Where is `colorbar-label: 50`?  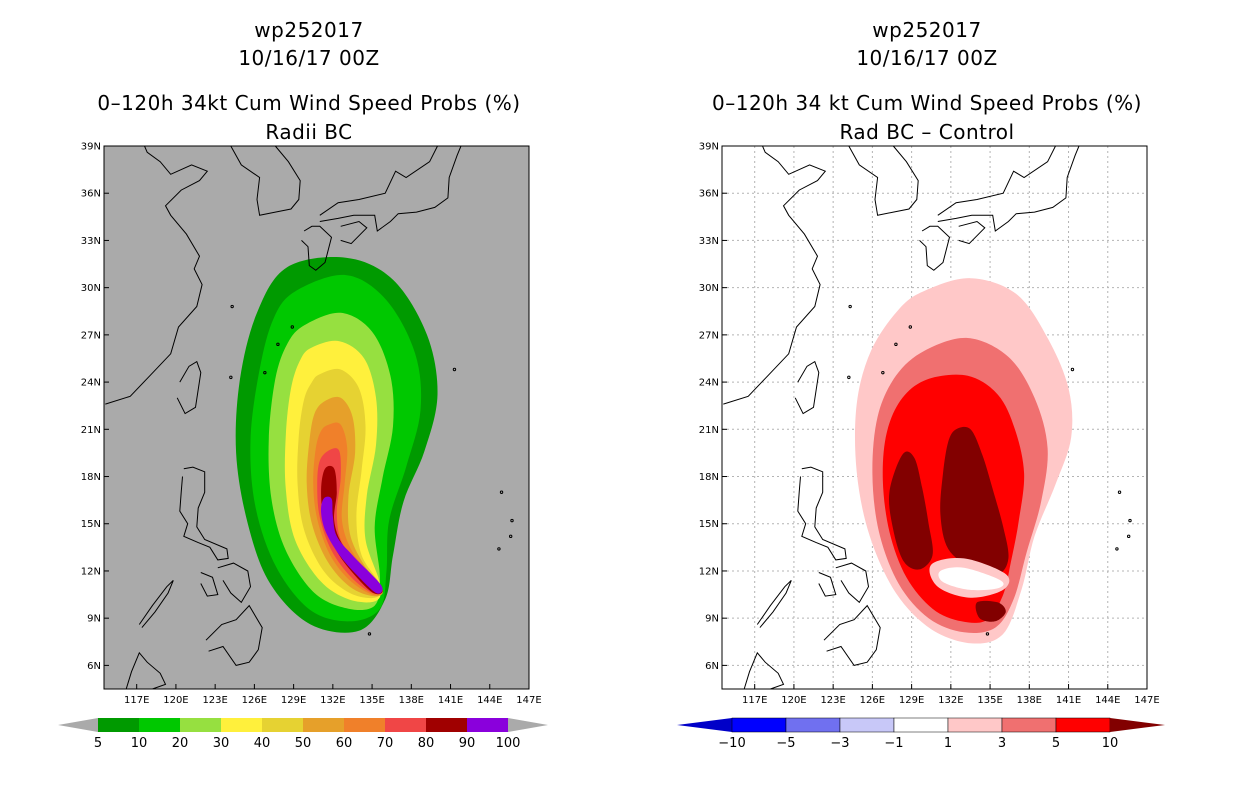 colorbar-label: 50 is located at coordinates (303, 743).